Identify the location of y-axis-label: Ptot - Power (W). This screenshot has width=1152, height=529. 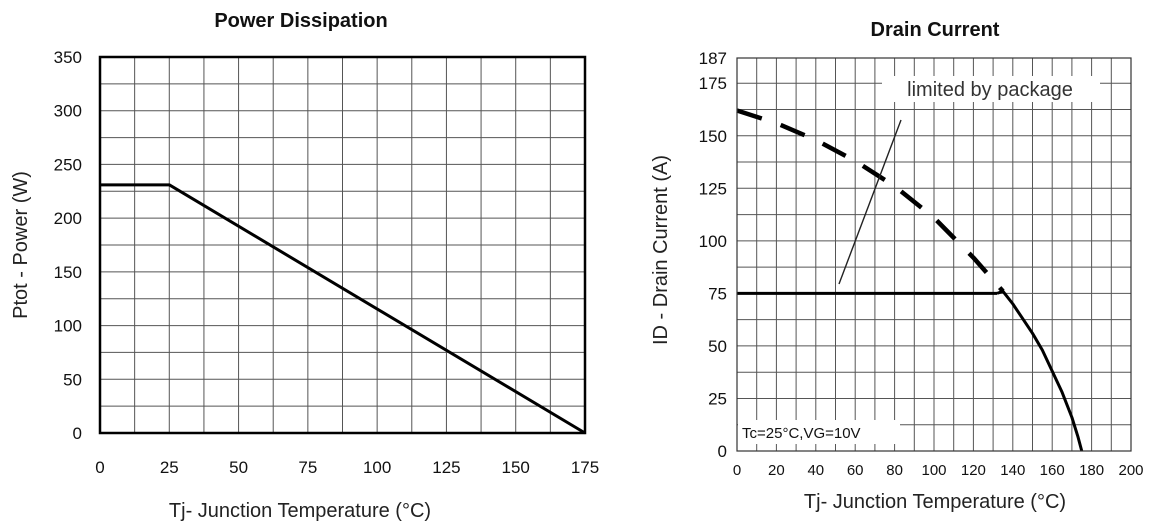
(21, 245).